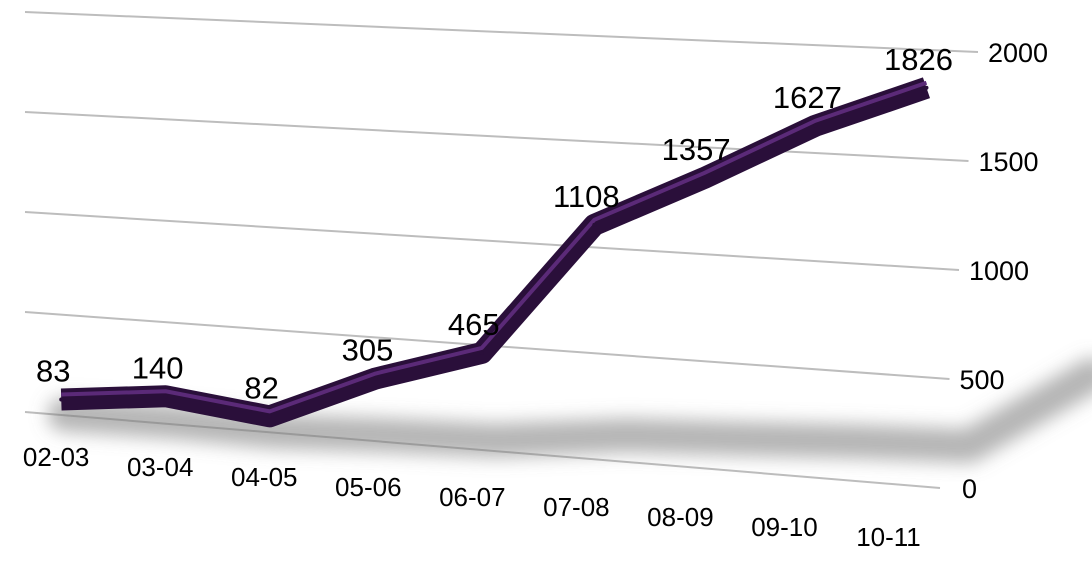  I want to click on data-label: 1357, so click(696, 149).